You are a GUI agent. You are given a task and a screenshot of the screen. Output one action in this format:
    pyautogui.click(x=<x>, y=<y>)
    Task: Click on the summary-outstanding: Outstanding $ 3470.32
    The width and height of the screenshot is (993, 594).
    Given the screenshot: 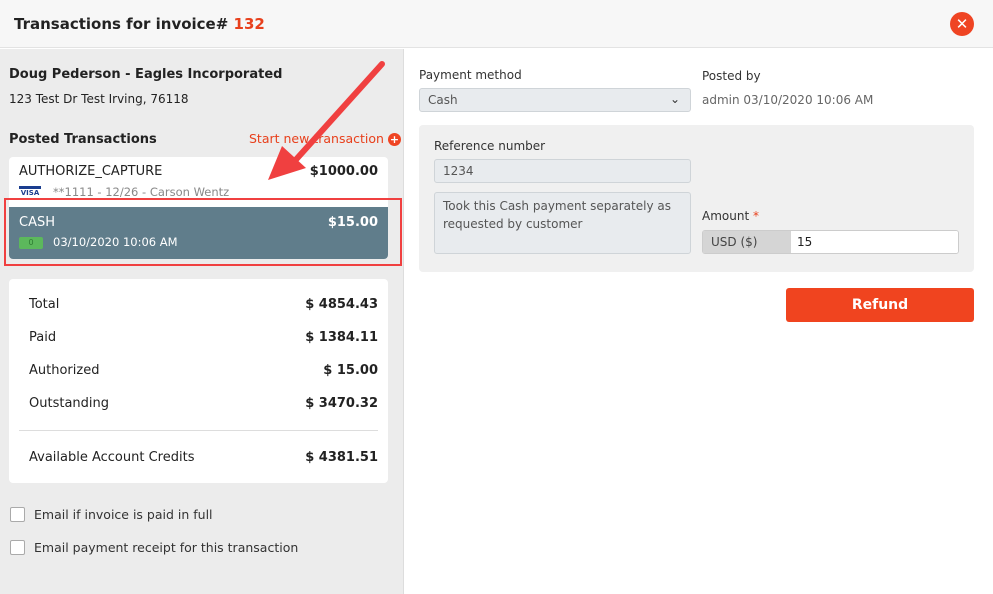 What is the action you would take?
    pyautogui.click(x=203, y=403)
    